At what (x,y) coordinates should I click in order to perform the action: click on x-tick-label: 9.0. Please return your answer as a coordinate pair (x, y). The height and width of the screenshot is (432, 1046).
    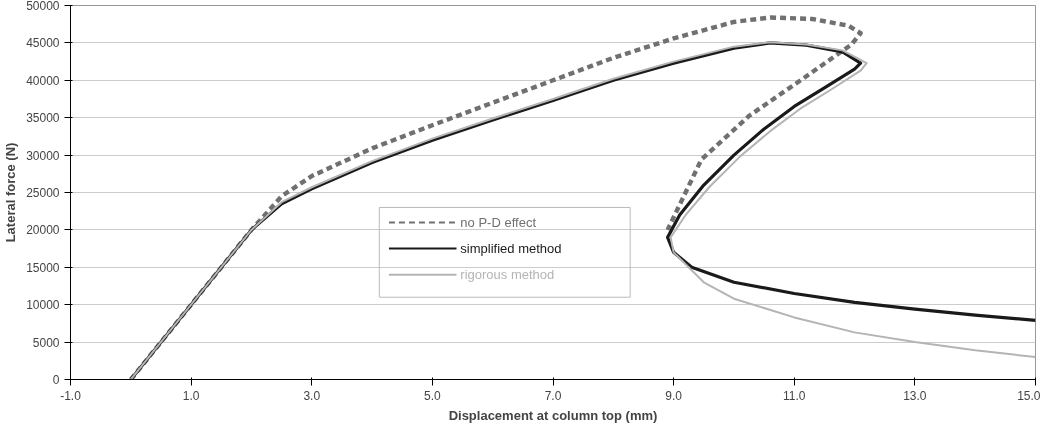
    Looking at the image, I should click on (674, 395).